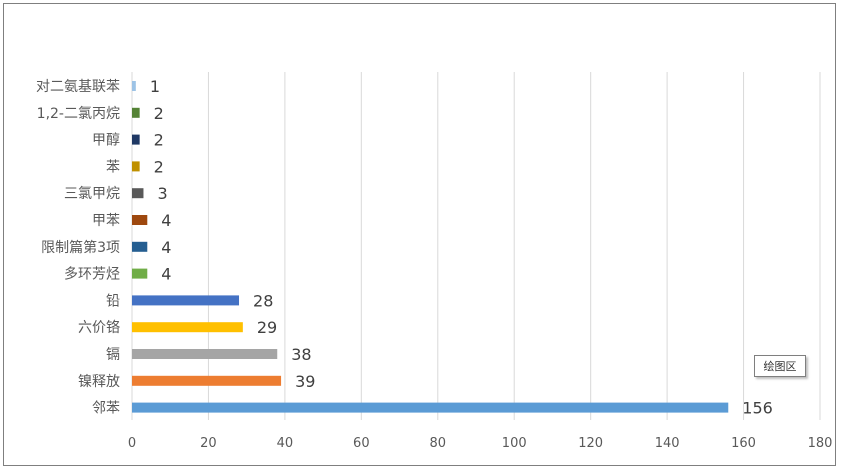  What do you see at coordinates (743, 443) in the screenshot?
I see `x-tick-label: 160` at bounding box center [743, 443].